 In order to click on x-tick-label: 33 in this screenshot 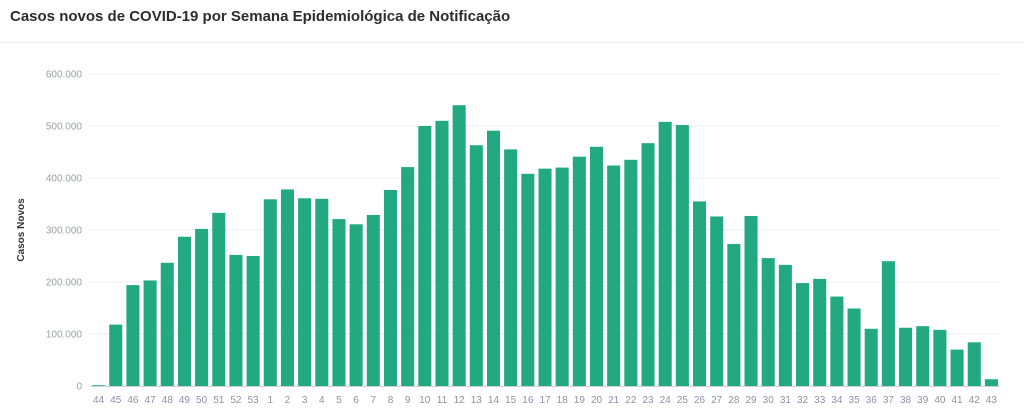, I will do `click(820, 400)`.